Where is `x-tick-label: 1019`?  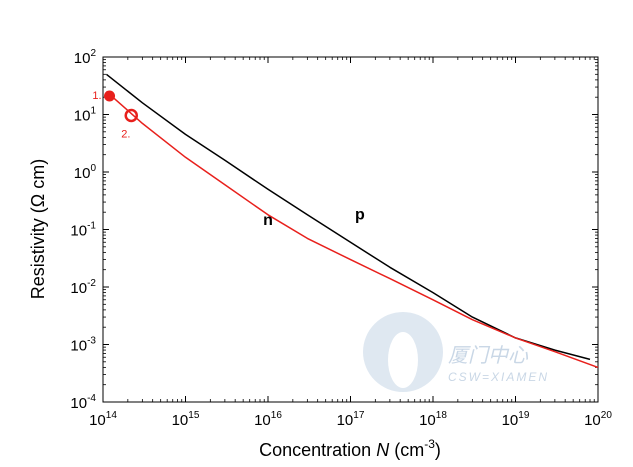
x-tick-label: 1019 is located at coordinates (516, 419).